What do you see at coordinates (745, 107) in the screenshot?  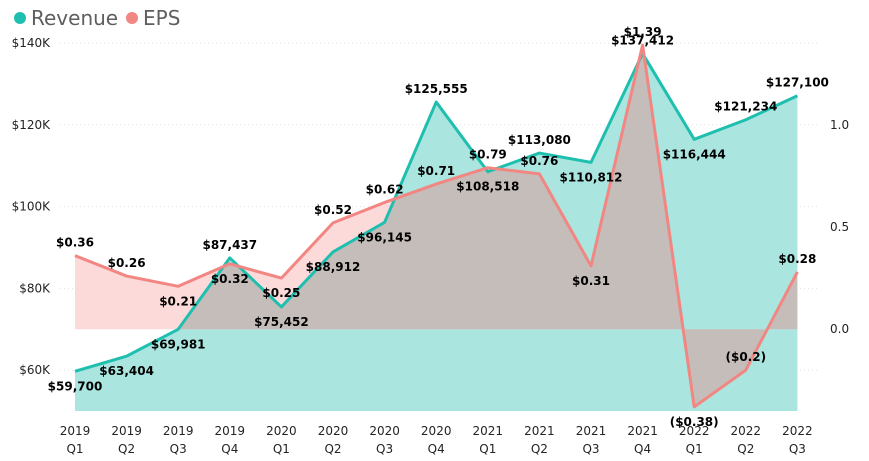 I see `revenue-data-label: $121,234` at bounding box center [745, 107].